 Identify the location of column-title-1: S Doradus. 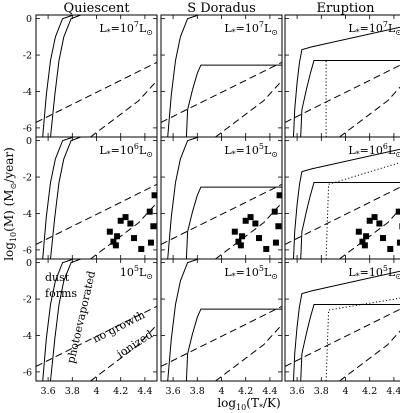
(221, 8).